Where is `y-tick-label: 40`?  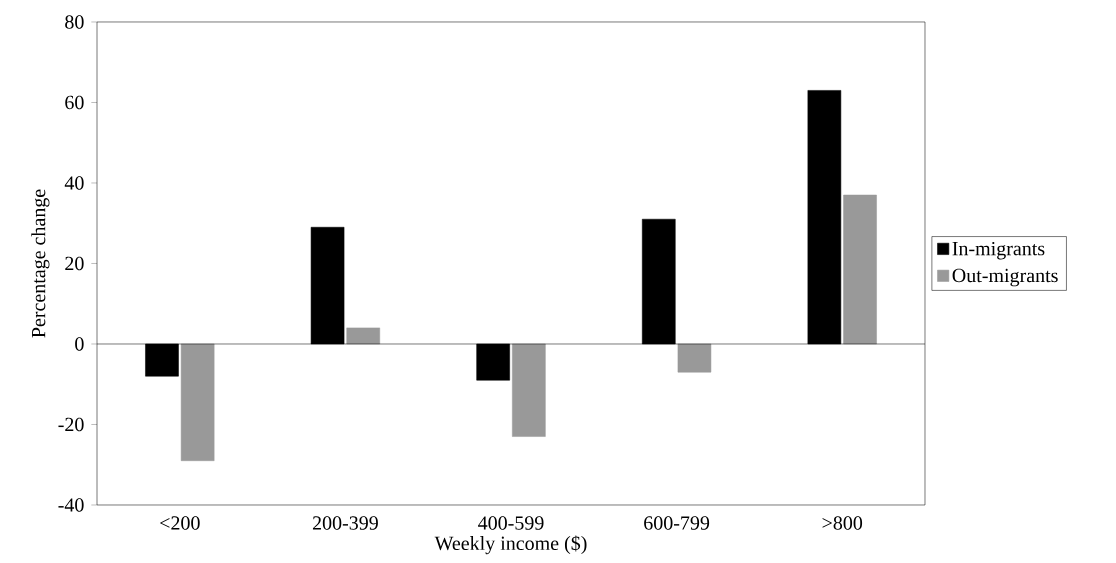
y-tick-label: 40 is located at coordinates (74, 183).